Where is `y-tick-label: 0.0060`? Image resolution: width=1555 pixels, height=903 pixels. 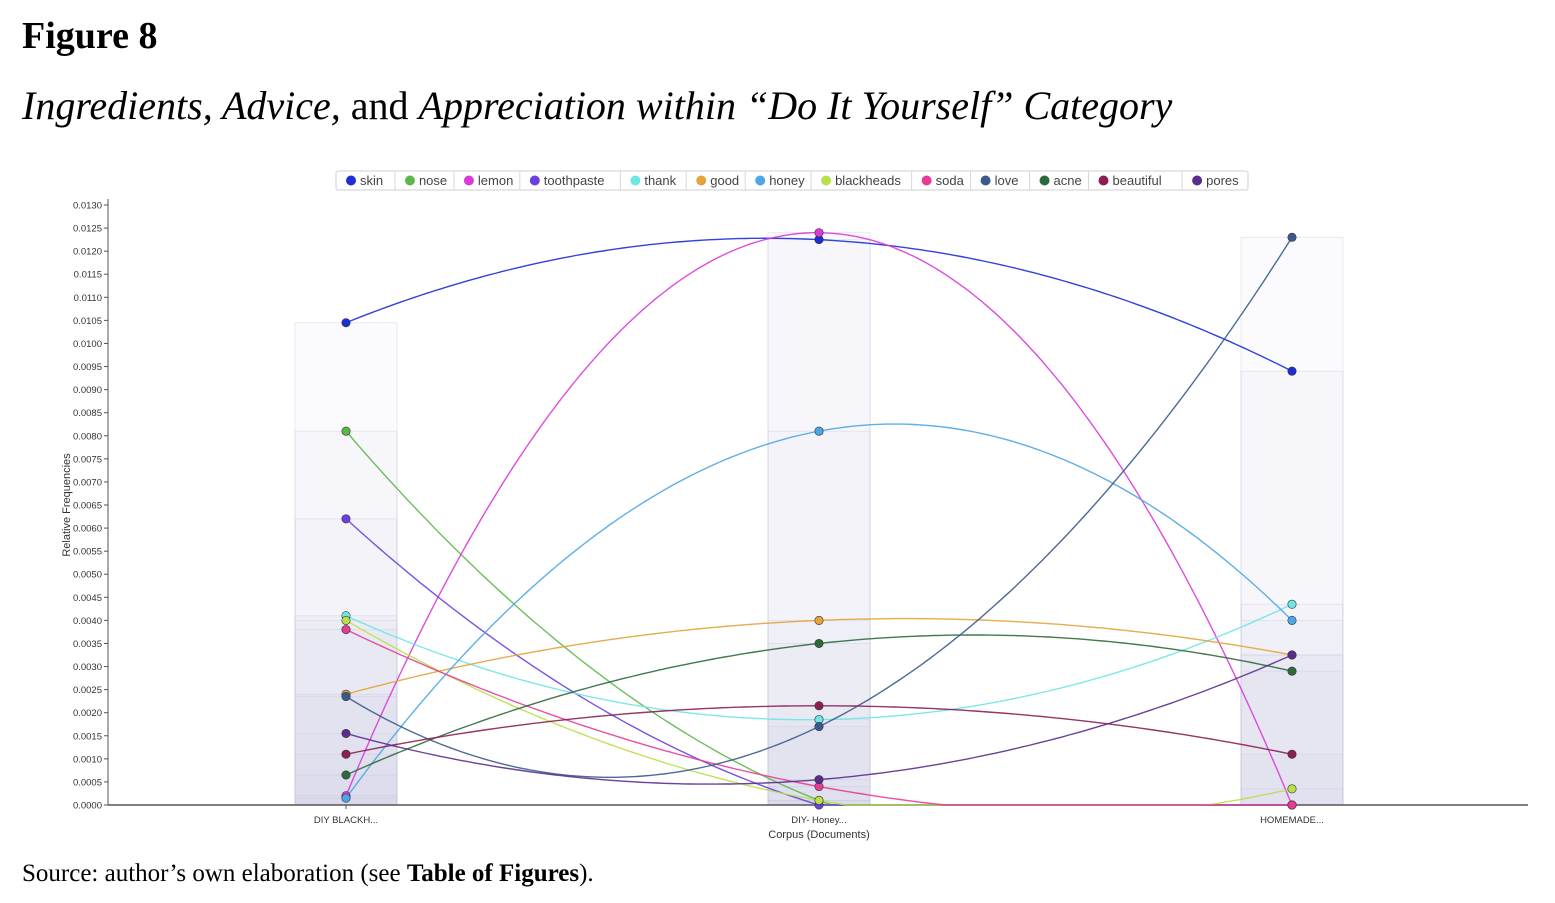 y-tick-label: 0.0060 is located at coordinates (87, 529).